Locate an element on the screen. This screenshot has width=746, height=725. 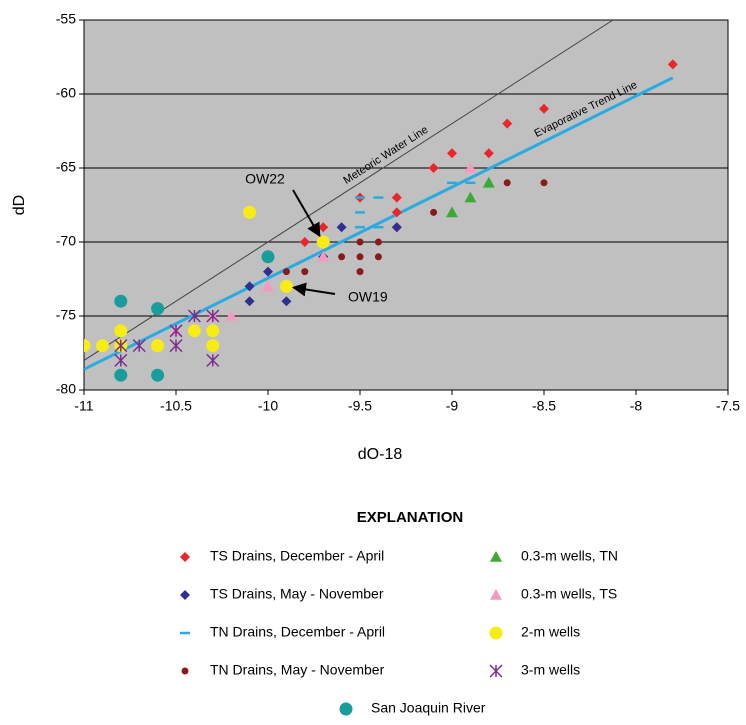
x-tick-label: -9 is located at coordinates (452, 406).